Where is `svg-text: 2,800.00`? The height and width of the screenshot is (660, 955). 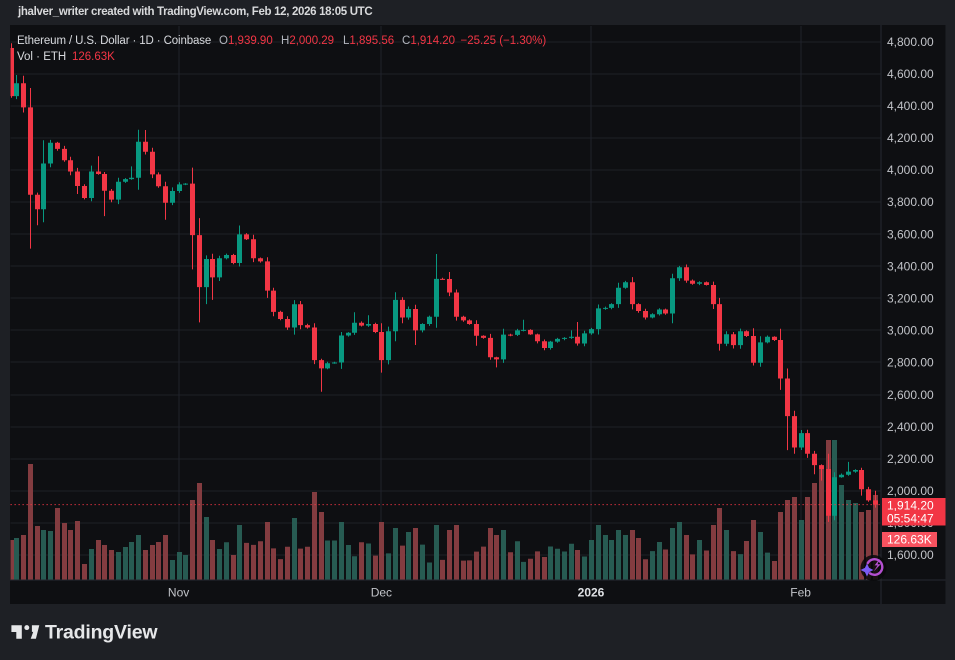 svg-text: 2,800.00 is located at coordinates (910, 363).